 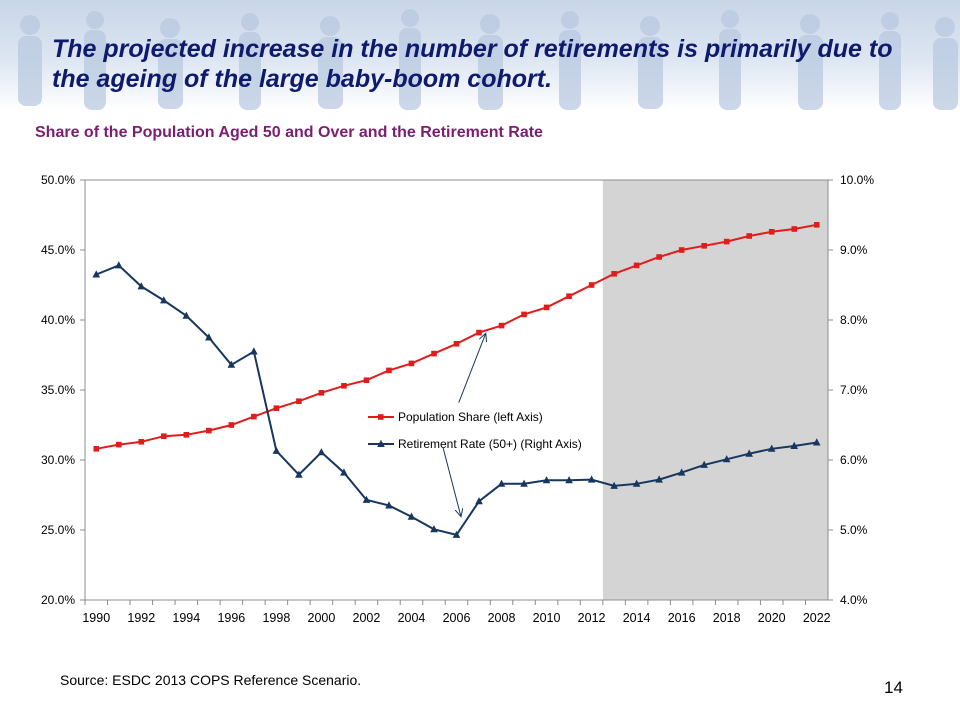 I want to click on y-left-tick-label: 20.0%, so click(x=58, y=600).